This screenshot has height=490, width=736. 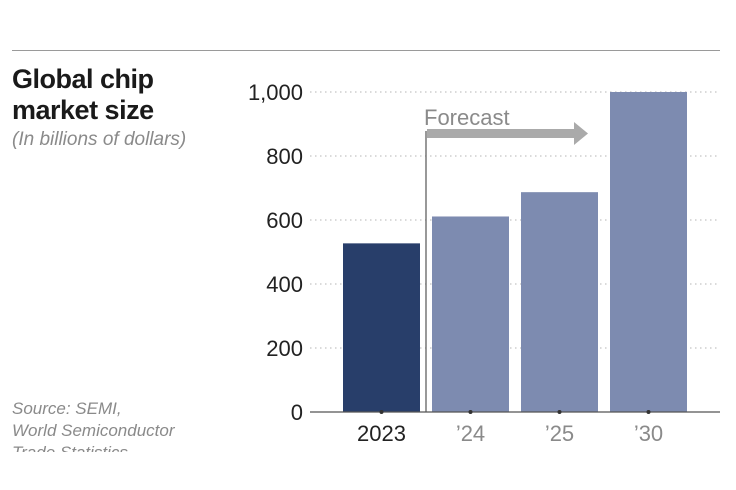 What do you see at coordinates (648, 433) in the screenshot?
I see `x-tick-label: ’30` at bounding box center [648, 433].